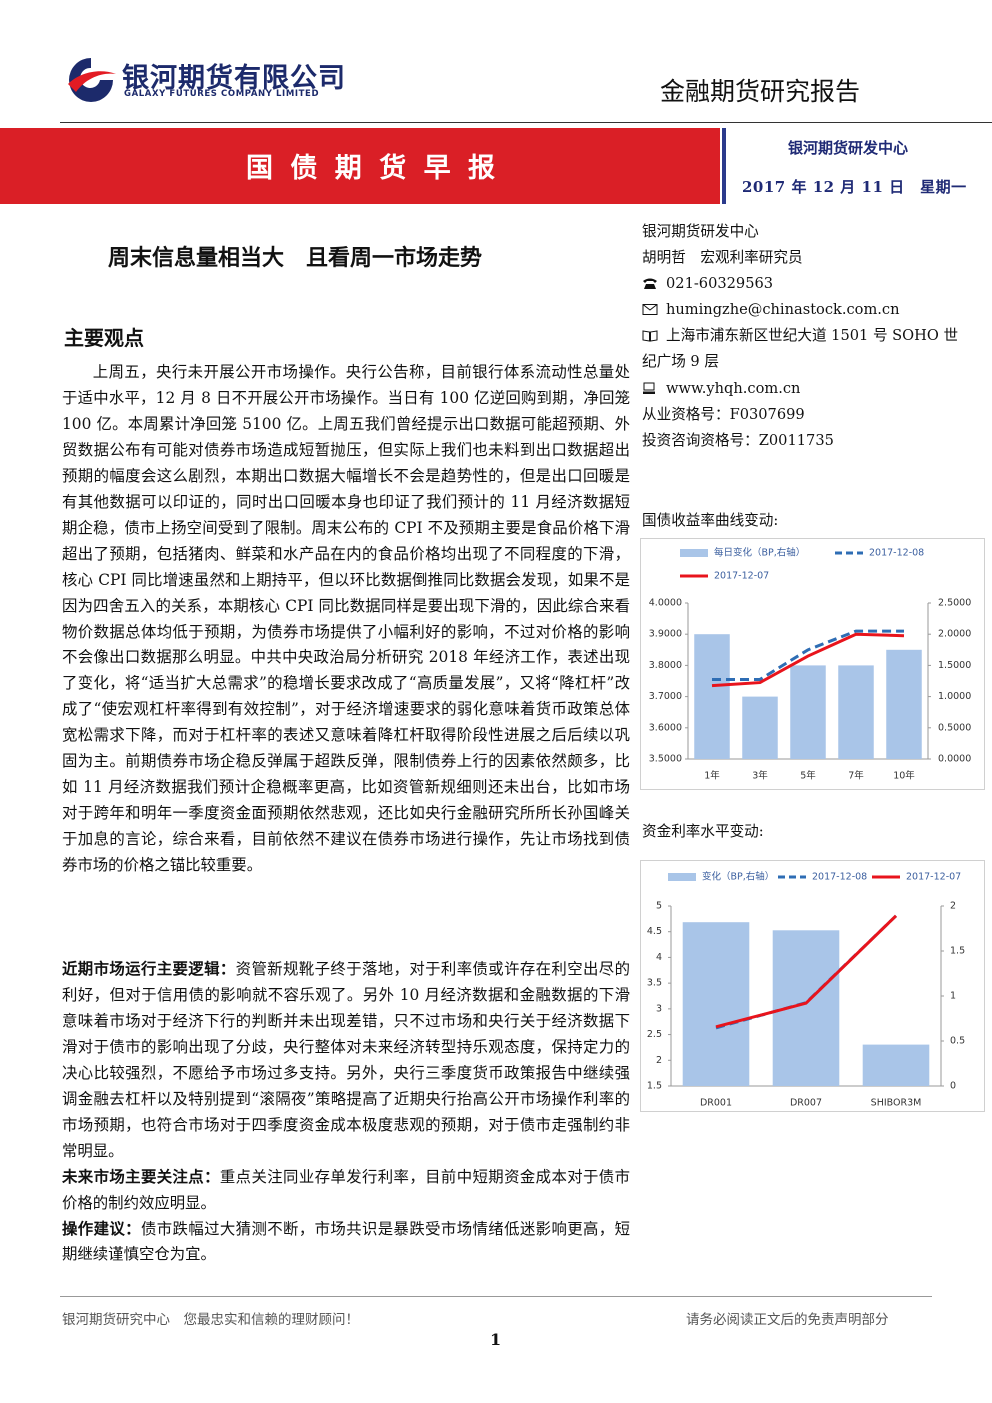 This screenshot has width=992, height=1403. What do you see at coordinates (700, 231) in the screenshot?
I see `org: 银河期货研发中心` at bounding box center [700, 231].